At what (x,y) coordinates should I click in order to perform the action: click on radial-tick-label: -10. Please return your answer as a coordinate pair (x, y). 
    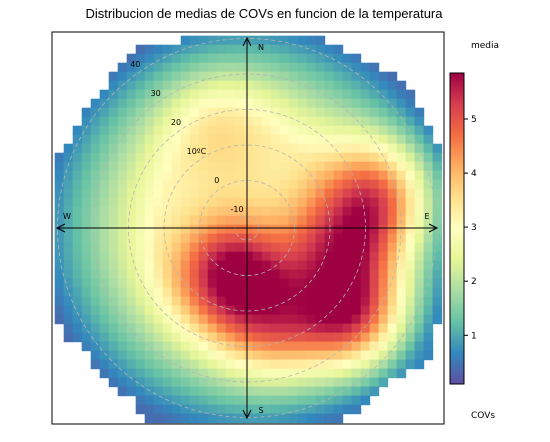
    Looking at the image, I should click on (237, 209).